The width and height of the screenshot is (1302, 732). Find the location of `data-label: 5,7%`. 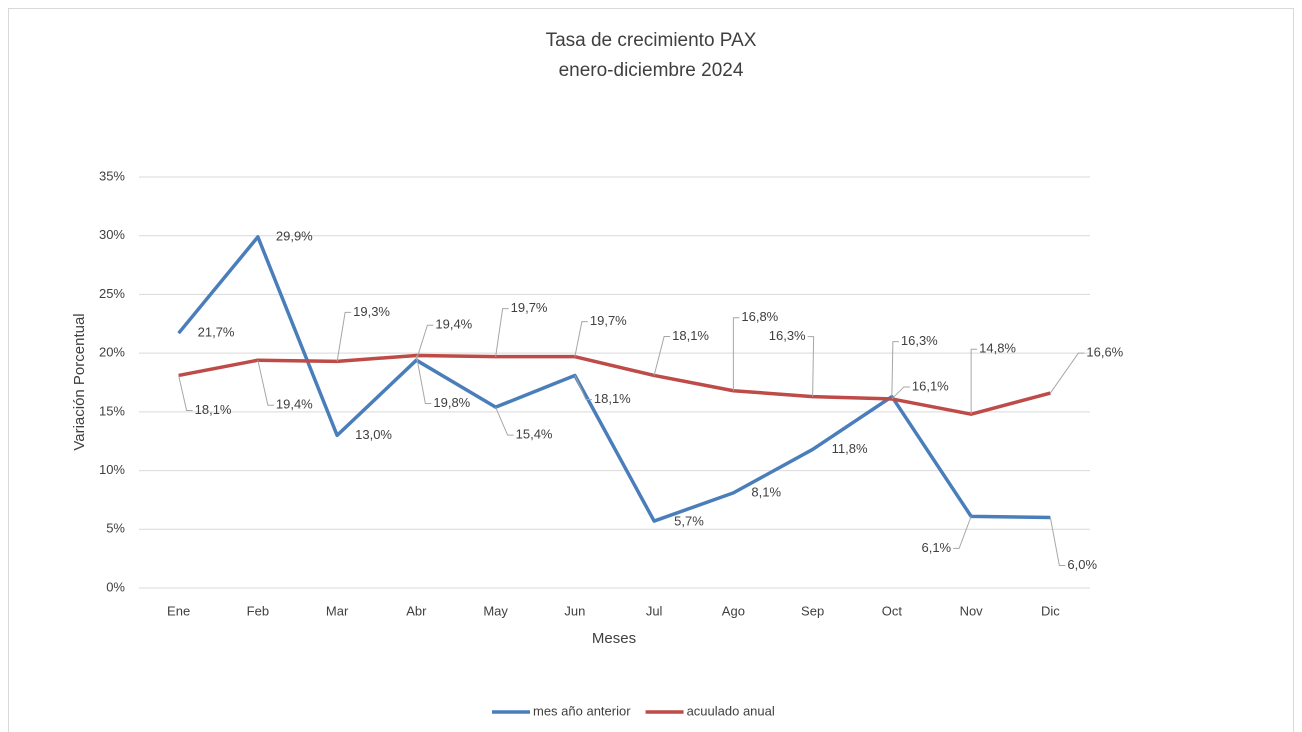

data-label: 5,7% is located at coordinates (689, 521).